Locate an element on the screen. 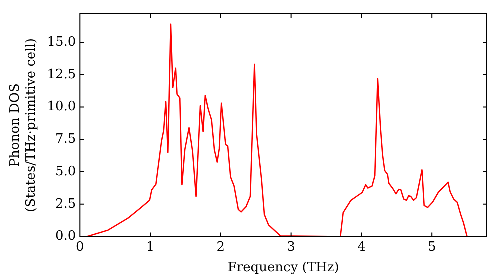 The image size is (500, 280). y-tick-label: 5.0 is located at coordinates (65, 172).